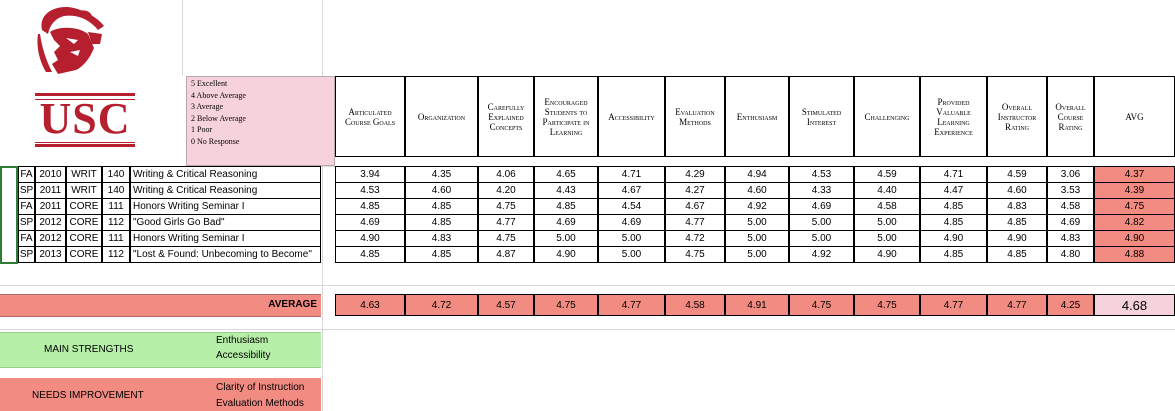  Describe the element at coordinates (566, 174) in the screenshot. I see `rating-cell: 4.65` at that location.